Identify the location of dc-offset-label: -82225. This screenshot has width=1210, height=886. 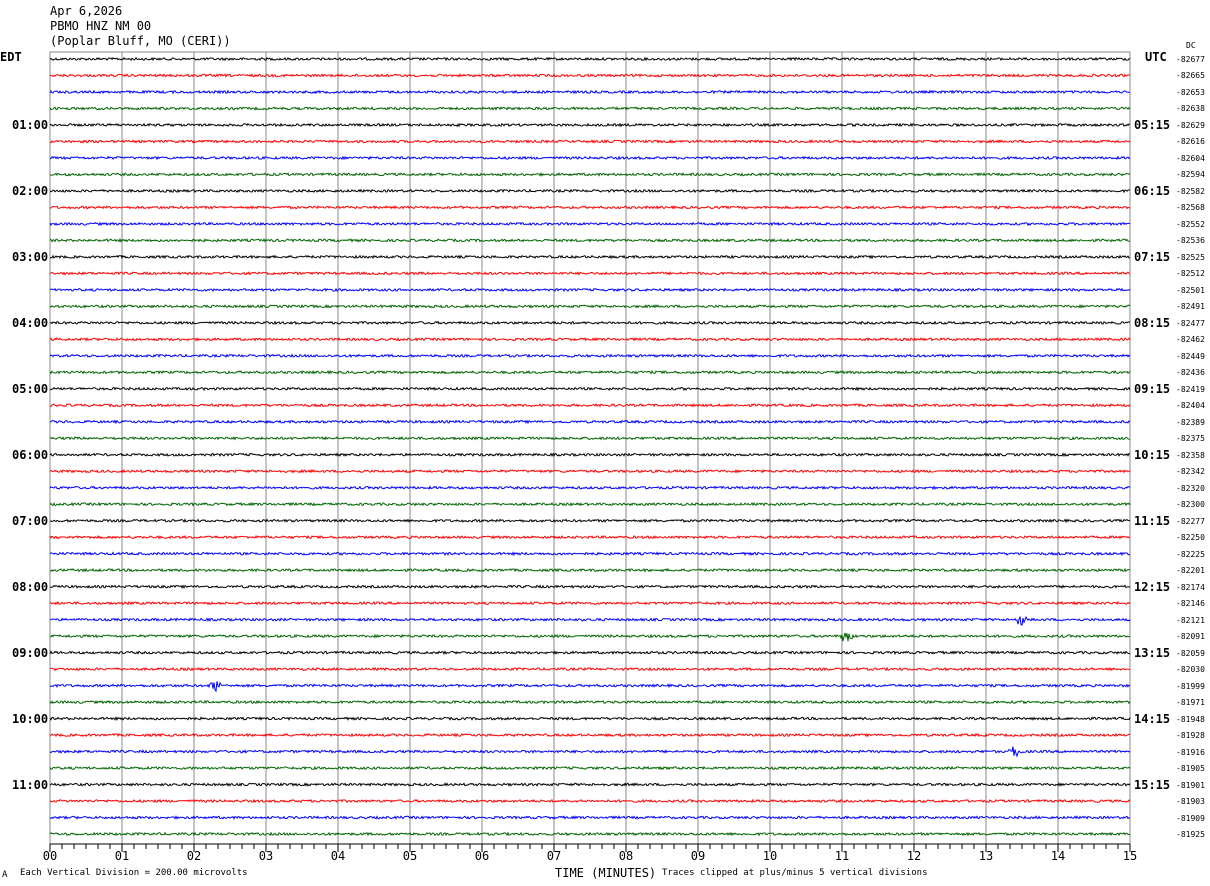
(1190, 554).